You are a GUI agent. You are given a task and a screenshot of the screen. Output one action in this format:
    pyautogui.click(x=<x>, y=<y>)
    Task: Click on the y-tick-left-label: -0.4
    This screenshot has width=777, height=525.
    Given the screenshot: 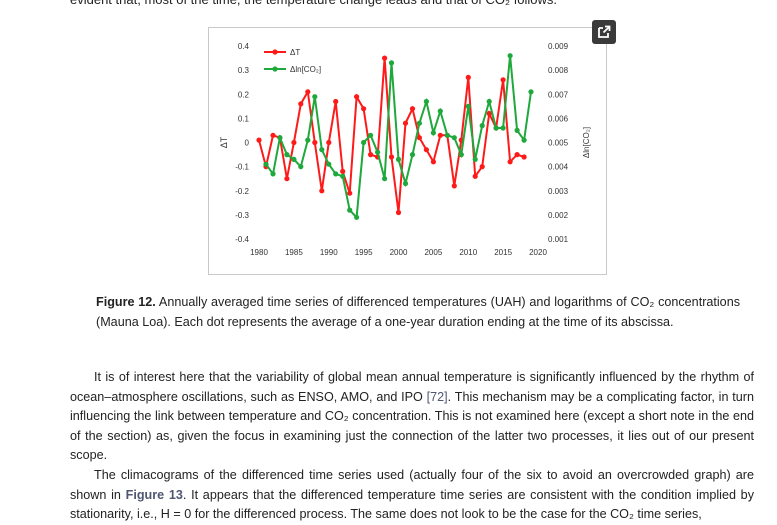 What is the action you would take?
    pyautogui.click(x=242, y=239)
    